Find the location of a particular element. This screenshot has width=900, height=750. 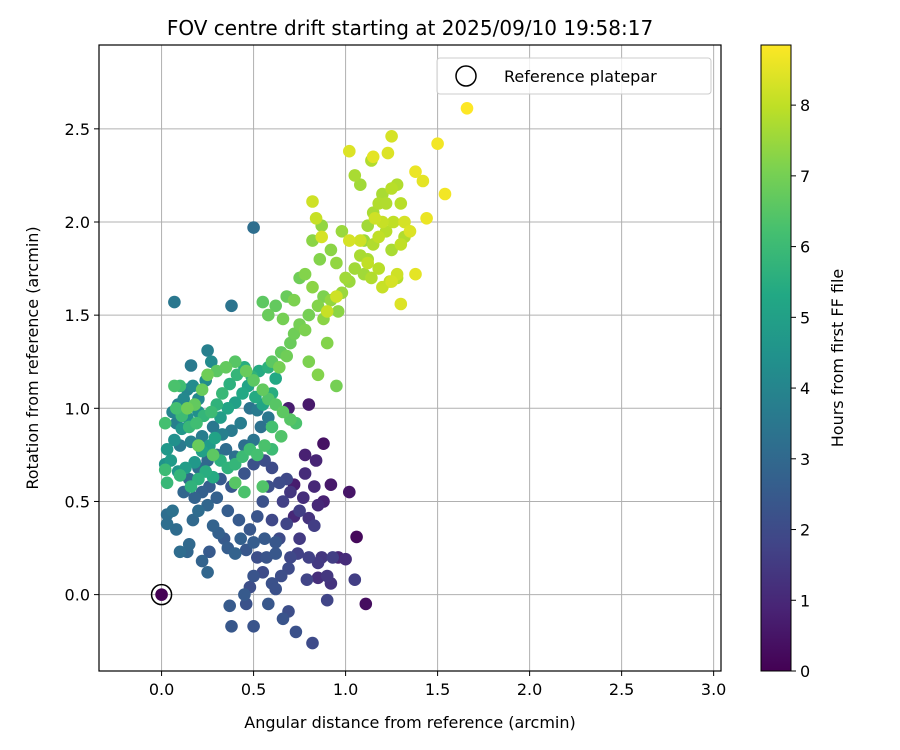

colorbar-tick-label: 6 is located at coordinates (805, 247).